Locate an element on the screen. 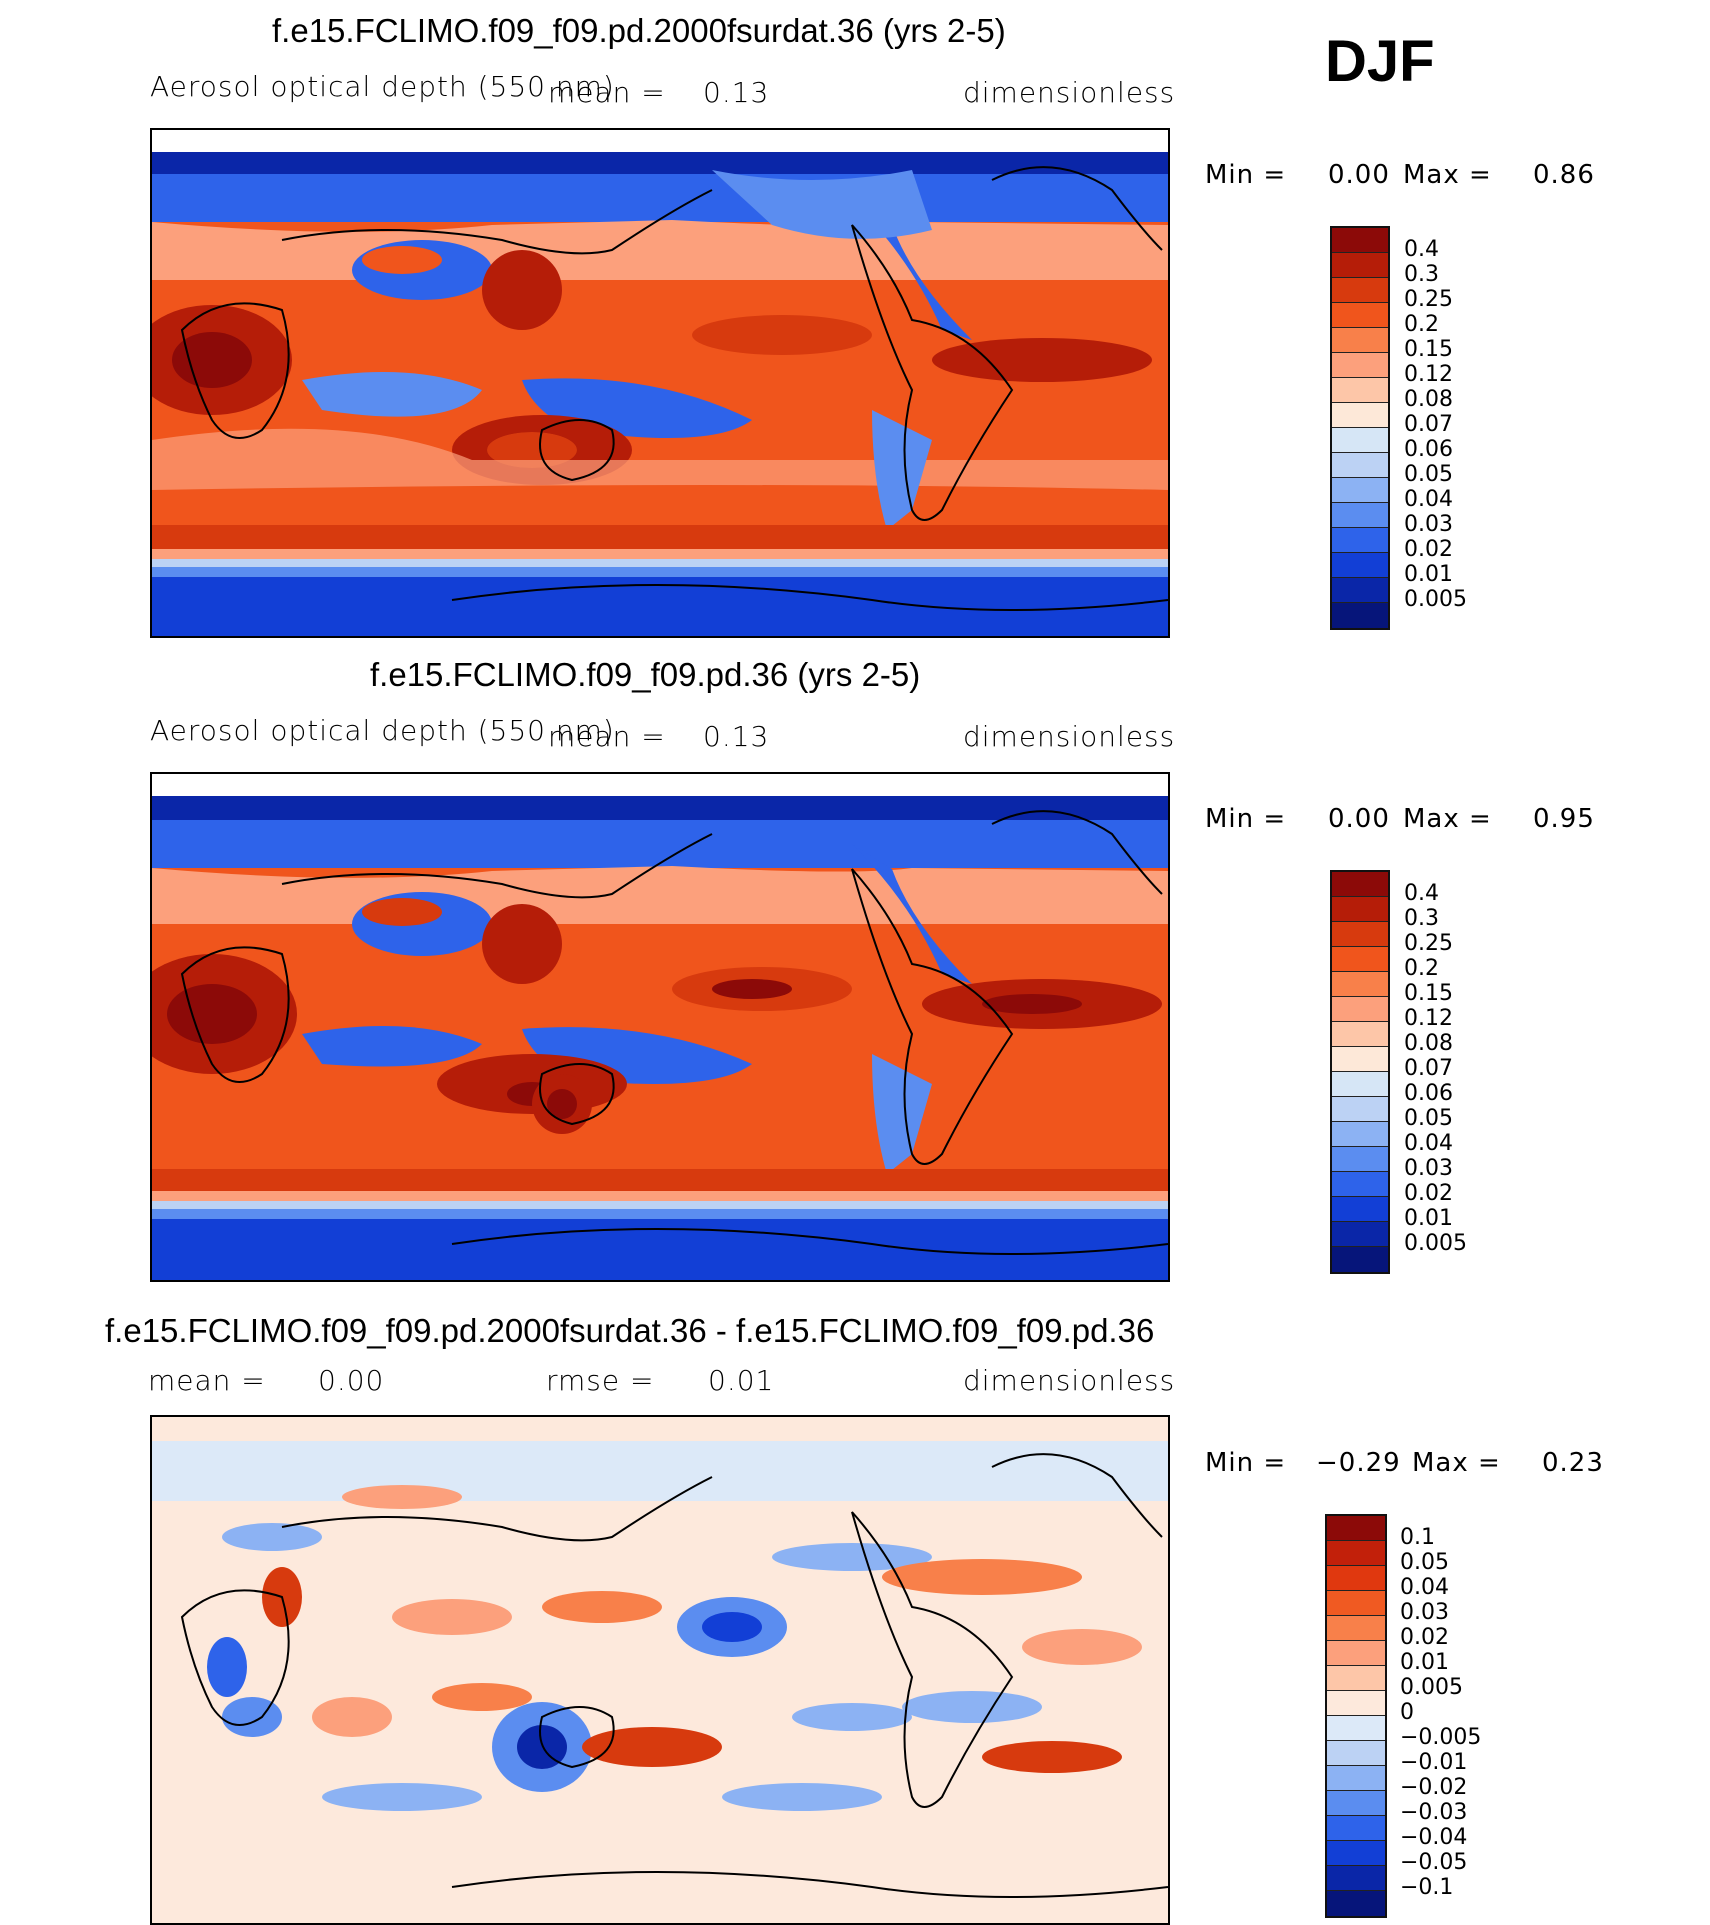 Image resolution: width=1710 pixels, height=1925 pixels. panel2-min-label: Min = is located at coordinates (1246, 819).